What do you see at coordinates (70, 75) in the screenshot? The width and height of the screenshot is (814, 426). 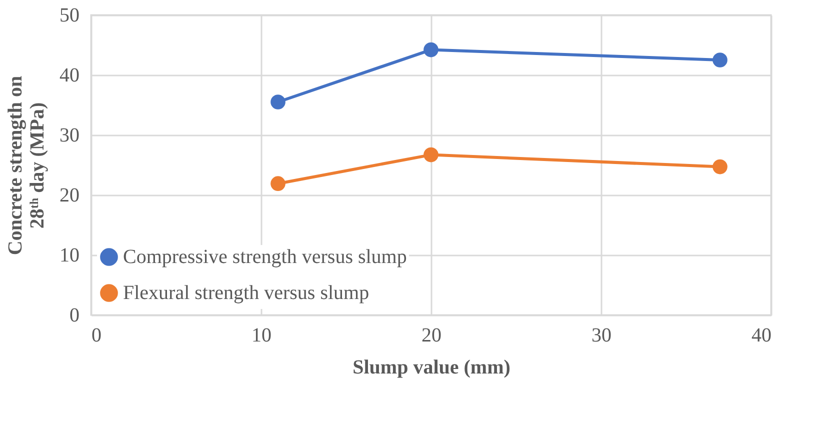 I see `y-tick-label: 40` at bounding box center [70, 75].